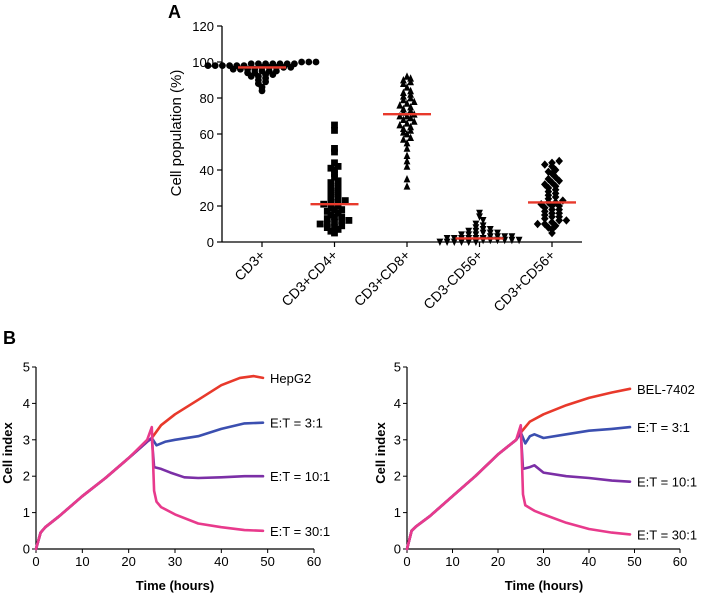 The height and width of the screenshot is (593, 706). Describe the element at coordinates (207, 206) in the screenshot. I see `y-tick-label: 20` at that location.